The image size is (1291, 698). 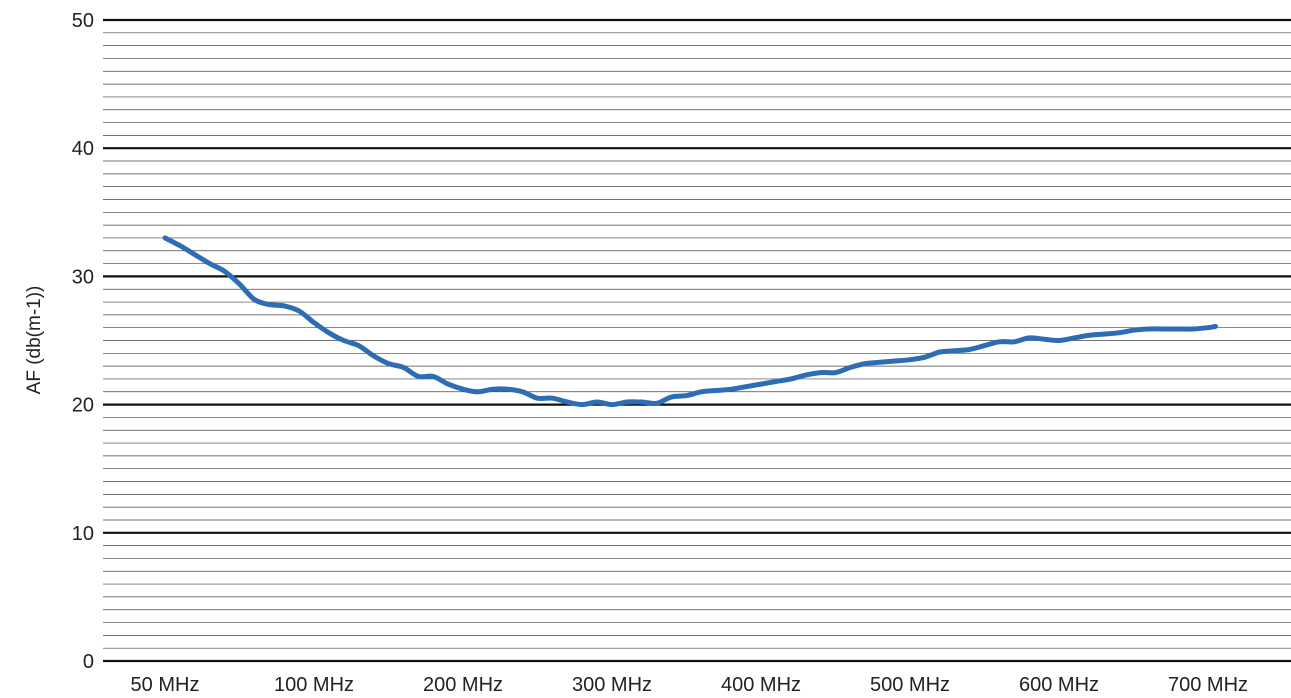 What do you see at coordinates (88, 662) in the screenshot?
I see `y-tick-label: 0` at bounding box center [88, 662].